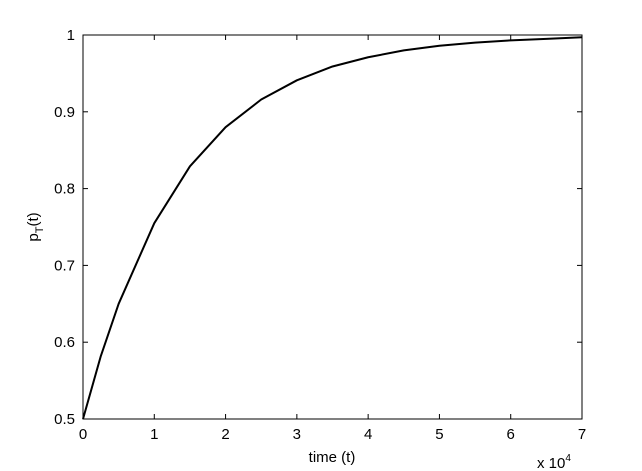 The height and width of the screenshot is (471, 642). Describe the element at coordinates (551, 463) in the screenshot. I see `x-multiplier-base: x 10` at that location.